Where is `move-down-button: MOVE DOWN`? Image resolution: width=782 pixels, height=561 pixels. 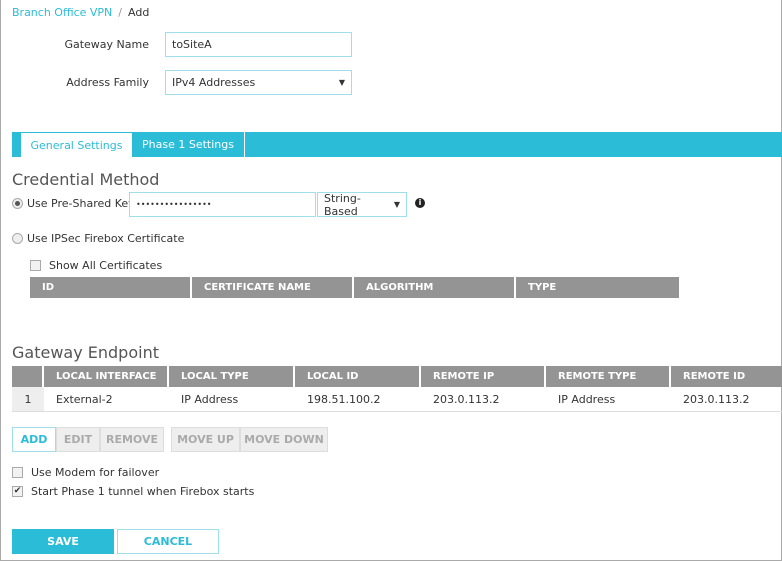
move-down-button: MOVE DOWN is located at coordinates (284, 439).